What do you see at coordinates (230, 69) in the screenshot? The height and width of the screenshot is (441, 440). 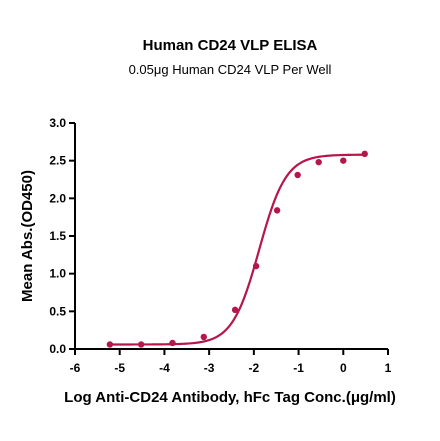 I see `chart-subtitle: 0.05μg Human CD24 VLP Per Well` at bounding box center [230, 69].